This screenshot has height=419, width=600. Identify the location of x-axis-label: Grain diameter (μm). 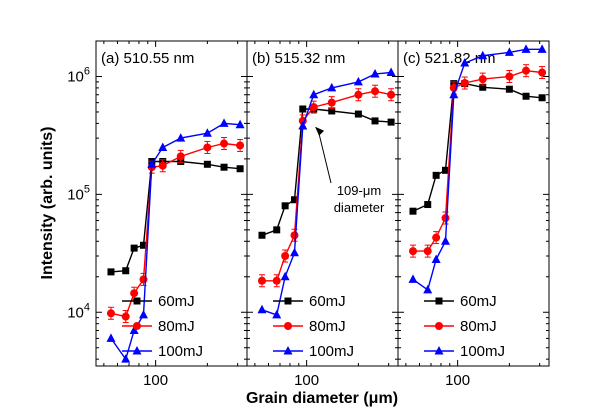
(322, 398).